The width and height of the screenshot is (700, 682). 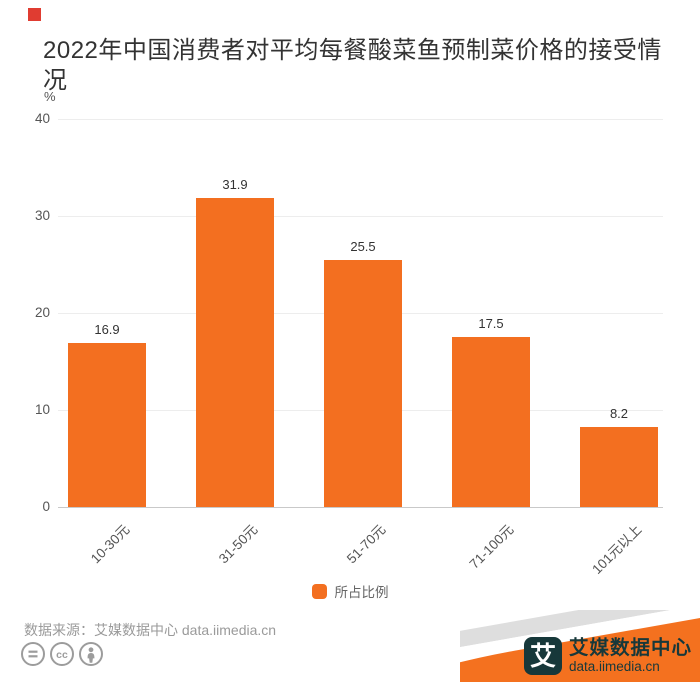 What do you see at coordinates (491, 422) in the screenshot?
I see `bar-71-100元` at bounding box center [491, 422].